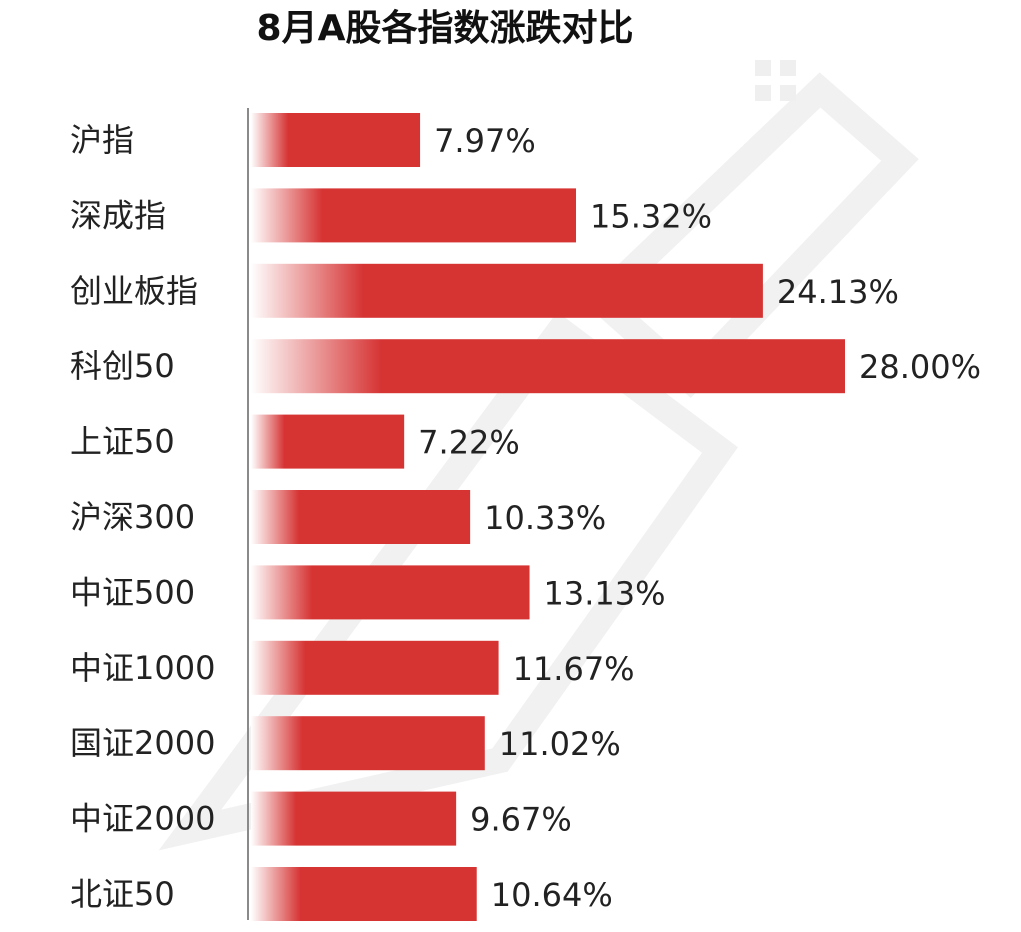 This screenshot has width=1021, height=932. What do you see at coordinates (545, 518) in the screenshot?
I see `value-label-6: 10.33%` at bounding box center [545, 518].